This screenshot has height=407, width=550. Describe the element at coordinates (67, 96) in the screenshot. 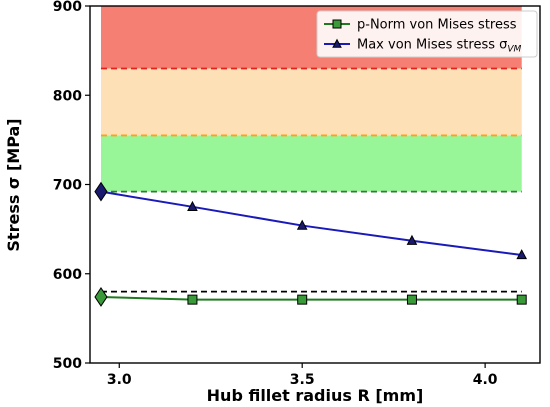

I see `y-tick-label: 800` at that location.